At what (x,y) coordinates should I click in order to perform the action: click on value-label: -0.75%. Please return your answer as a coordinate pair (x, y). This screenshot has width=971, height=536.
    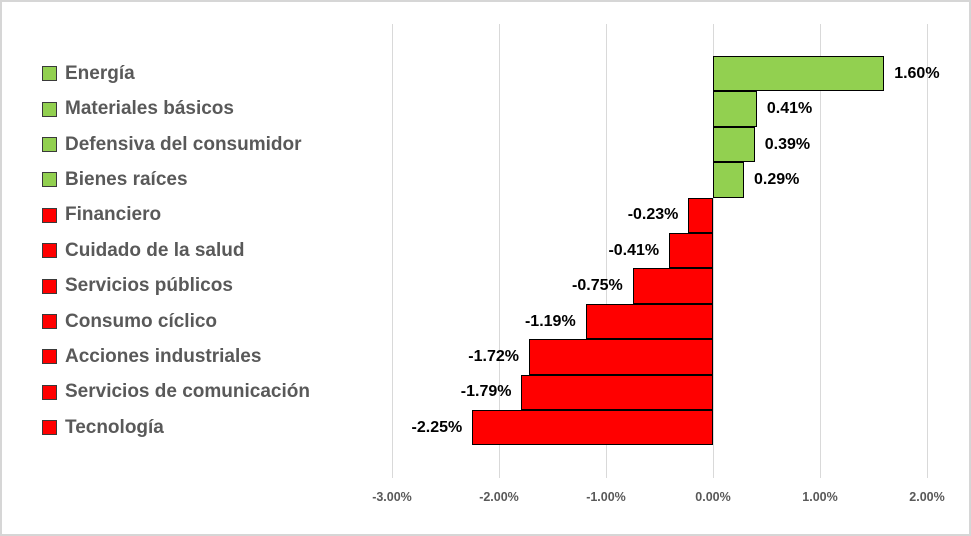
    Looking at the image, I should click on (597, 286).